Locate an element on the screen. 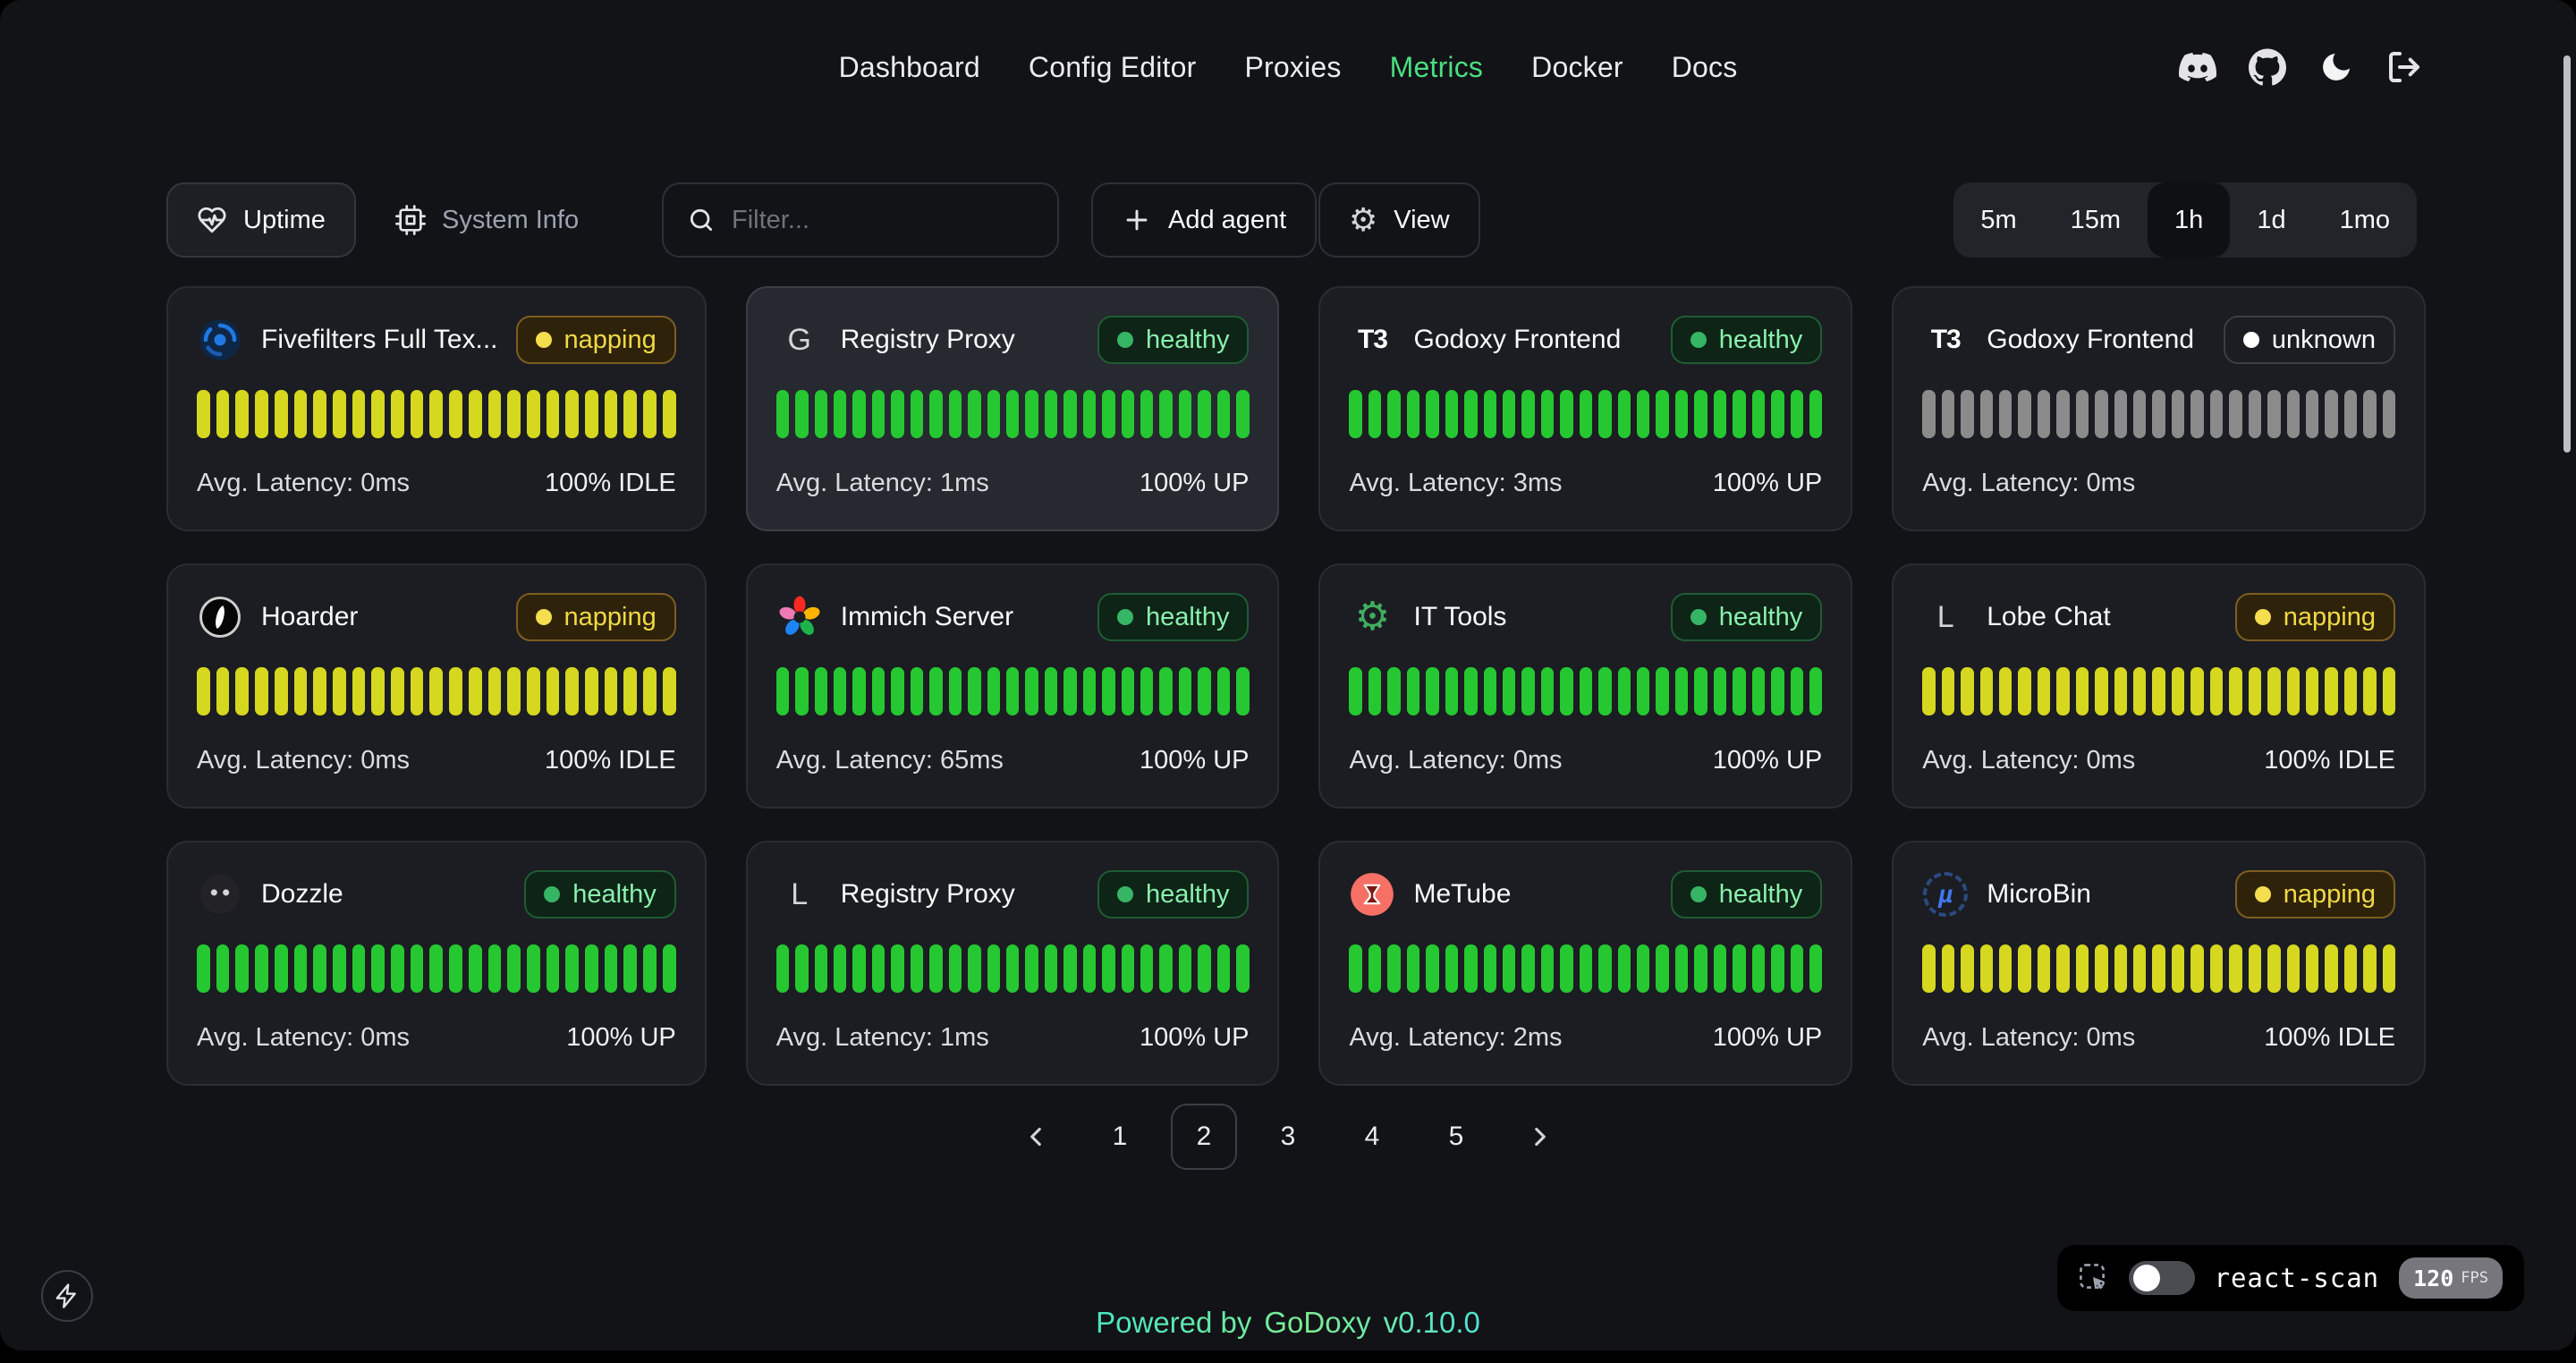  nav-item-config-editor: Config Editor is located at coordinates (1112, 66).